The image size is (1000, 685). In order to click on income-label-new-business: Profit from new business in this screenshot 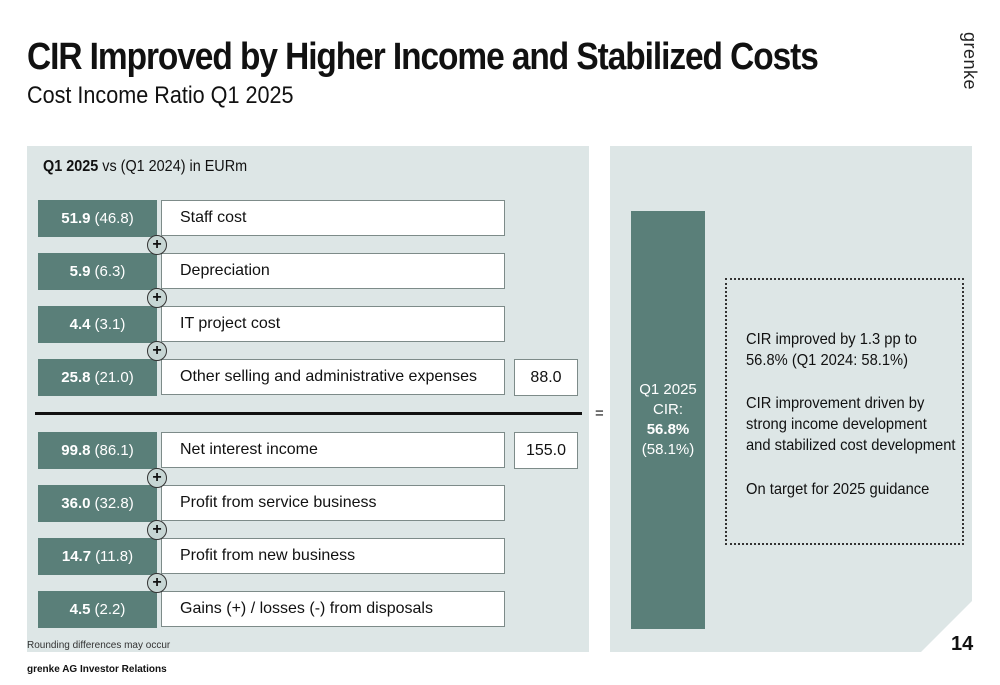, I will do `click(333, 556)`.